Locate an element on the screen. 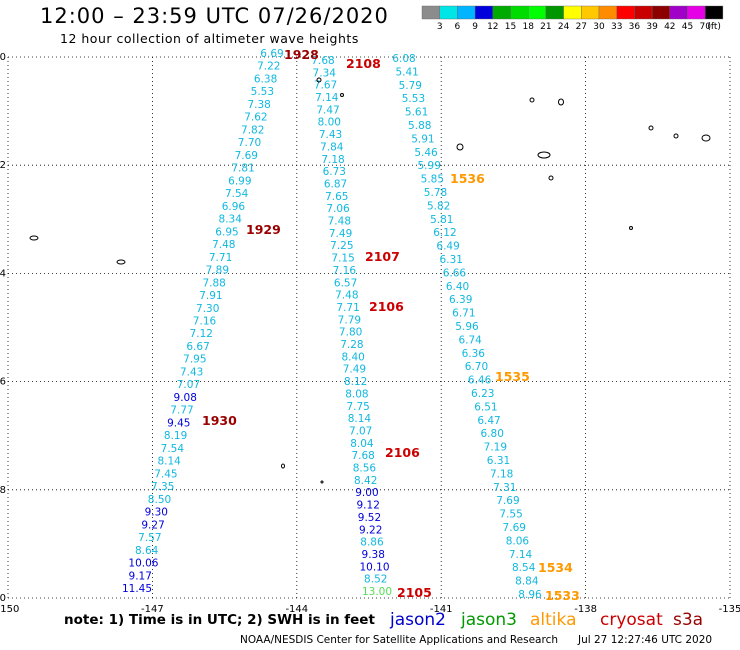 The height and width of the screenshot is (650, 740). swh-value: 5.88 is located at coordinates (419, 126).